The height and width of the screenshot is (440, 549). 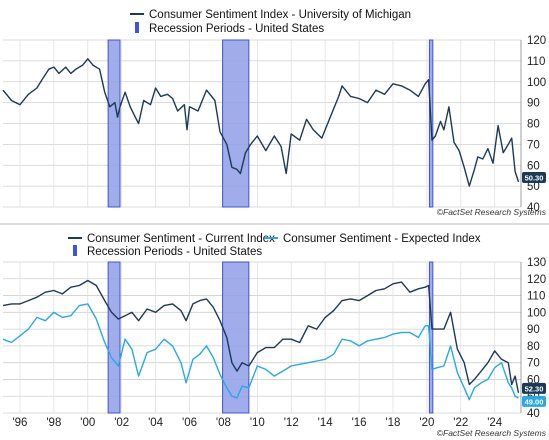 I want to click on legend-label: Consumer Sentiment - Expected Index, so click(x=382, y=239).